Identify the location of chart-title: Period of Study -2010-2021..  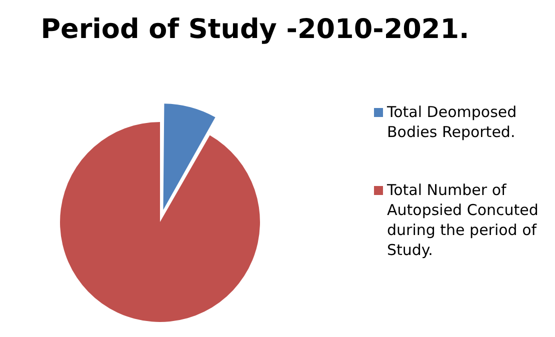
(255, 29).